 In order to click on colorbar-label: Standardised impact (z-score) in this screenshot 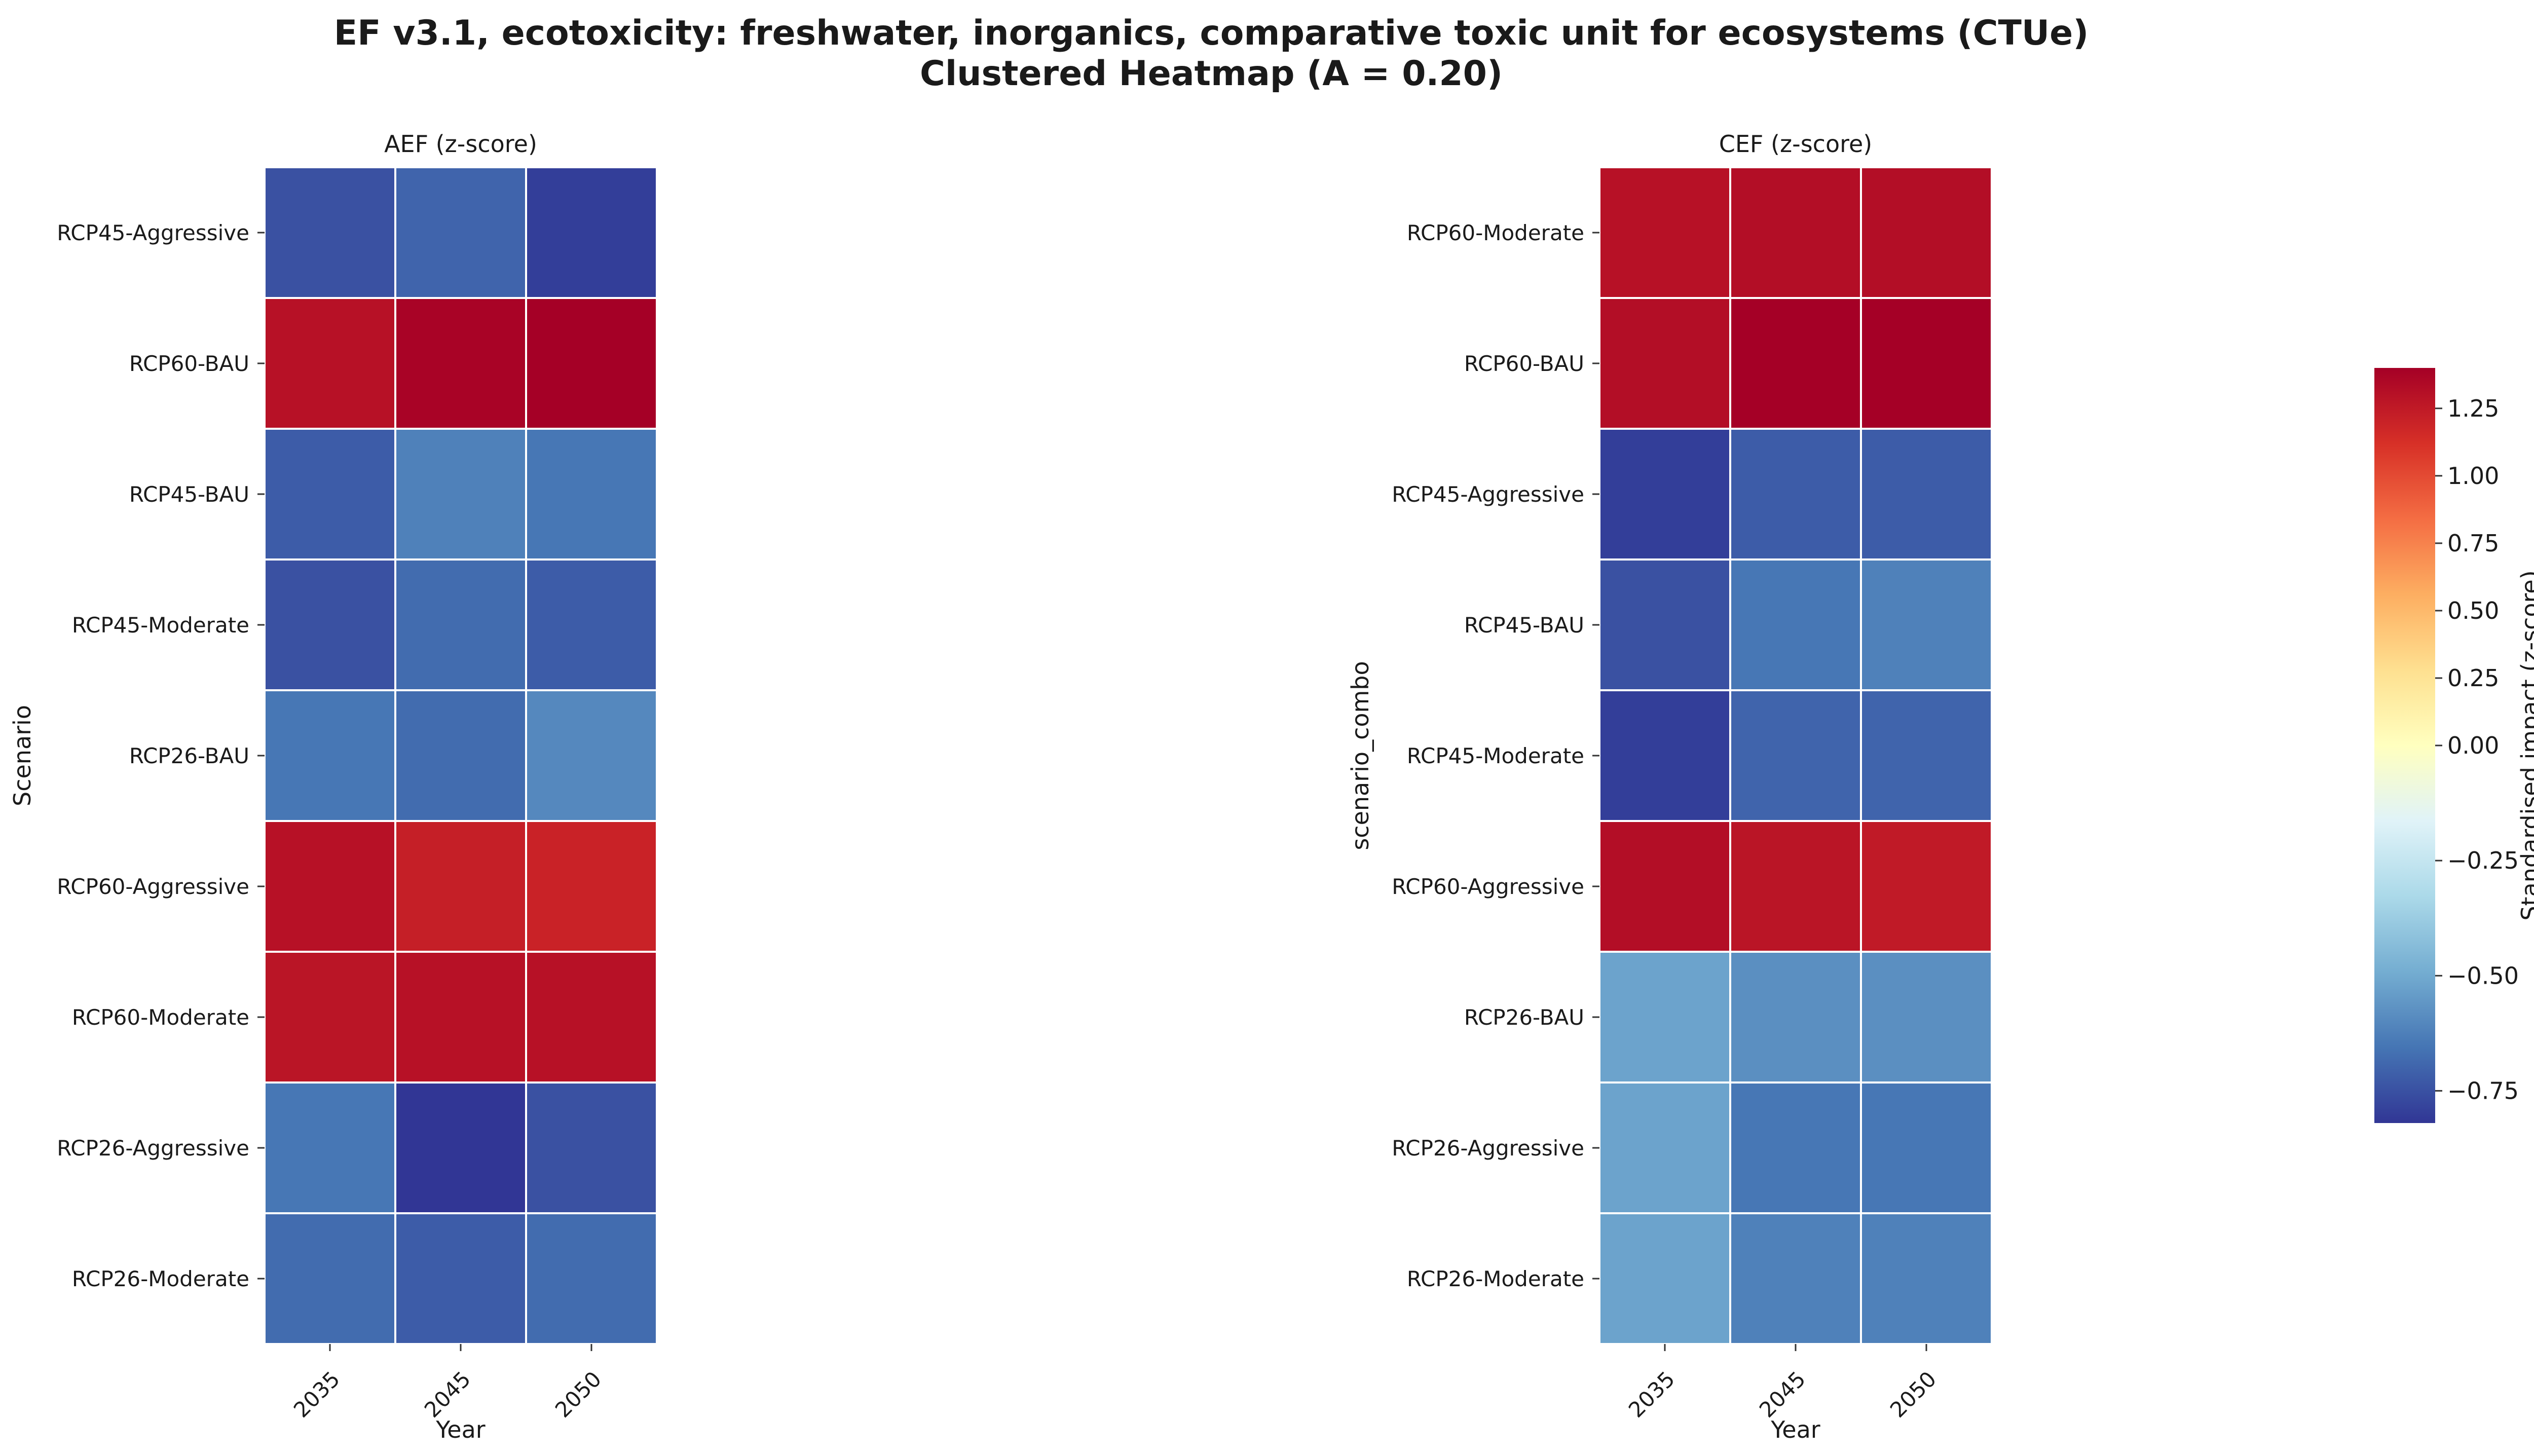, I will do `click(2525, 745)`.